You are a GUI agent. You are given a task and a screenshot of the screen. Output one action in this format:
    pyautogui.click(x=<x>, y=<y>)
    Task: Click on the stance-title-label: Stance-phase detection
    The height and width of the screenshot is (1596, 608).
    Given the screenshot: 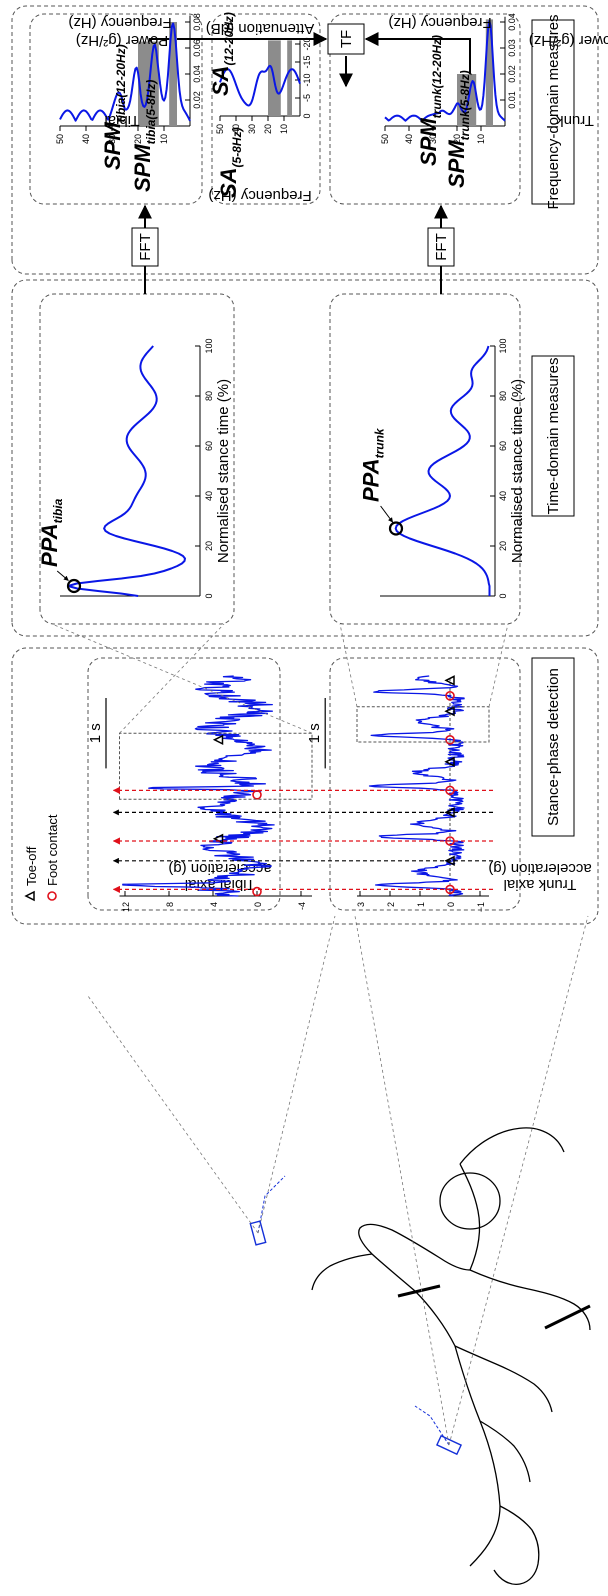 What is the action you would take?
    pyautogui.click(x=553, y=747)
    